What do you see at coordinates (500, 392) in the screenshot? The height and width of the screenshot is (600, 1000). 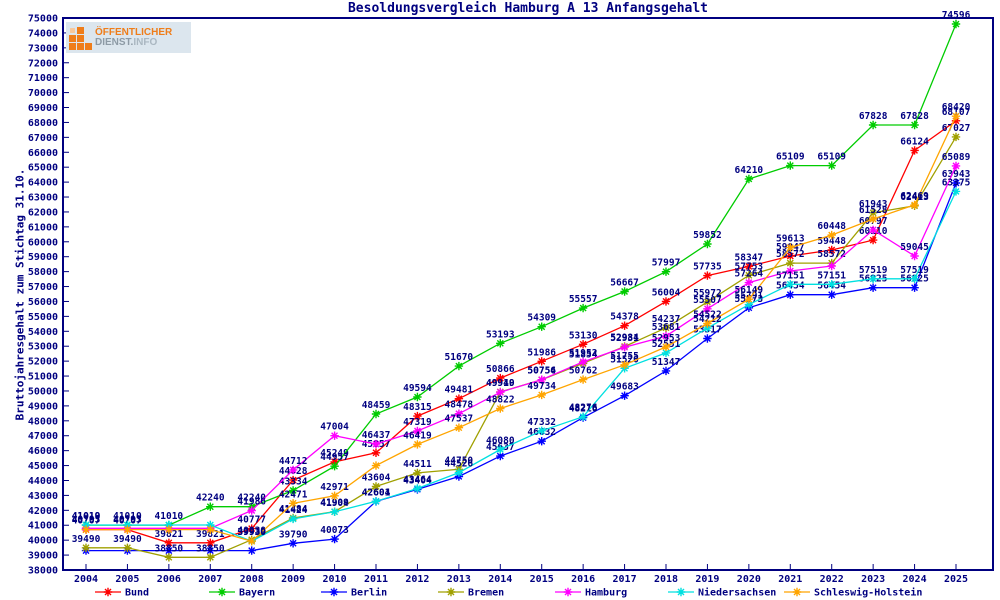 I see `data-point-Hamburg-2014` at bounding box center [500, 392].